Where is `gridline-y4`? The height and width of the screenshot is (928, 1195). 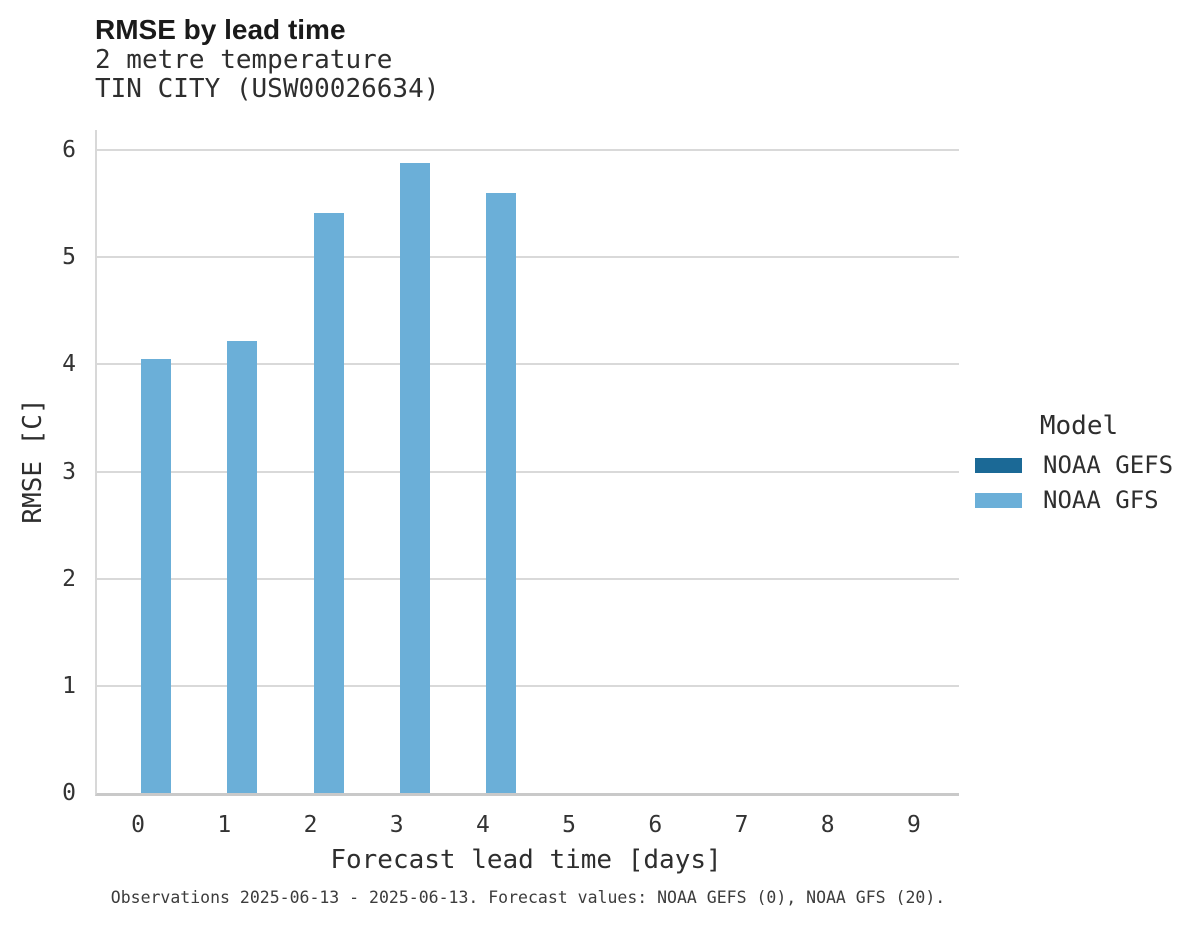
gridline-y4 is located at coordinates (528, 364).